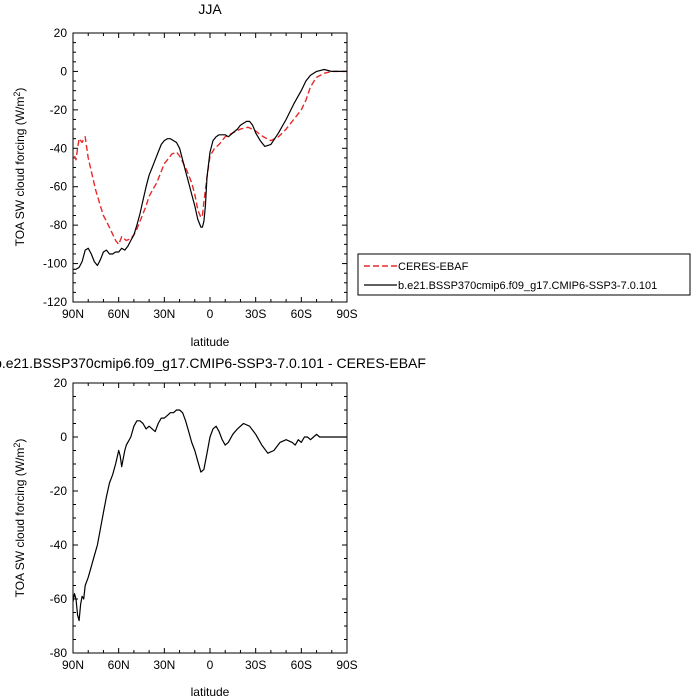 The width and height of the screenshot is (700, 700). I want to click on top-chart-xlabel: latitude, so click(210, 342).